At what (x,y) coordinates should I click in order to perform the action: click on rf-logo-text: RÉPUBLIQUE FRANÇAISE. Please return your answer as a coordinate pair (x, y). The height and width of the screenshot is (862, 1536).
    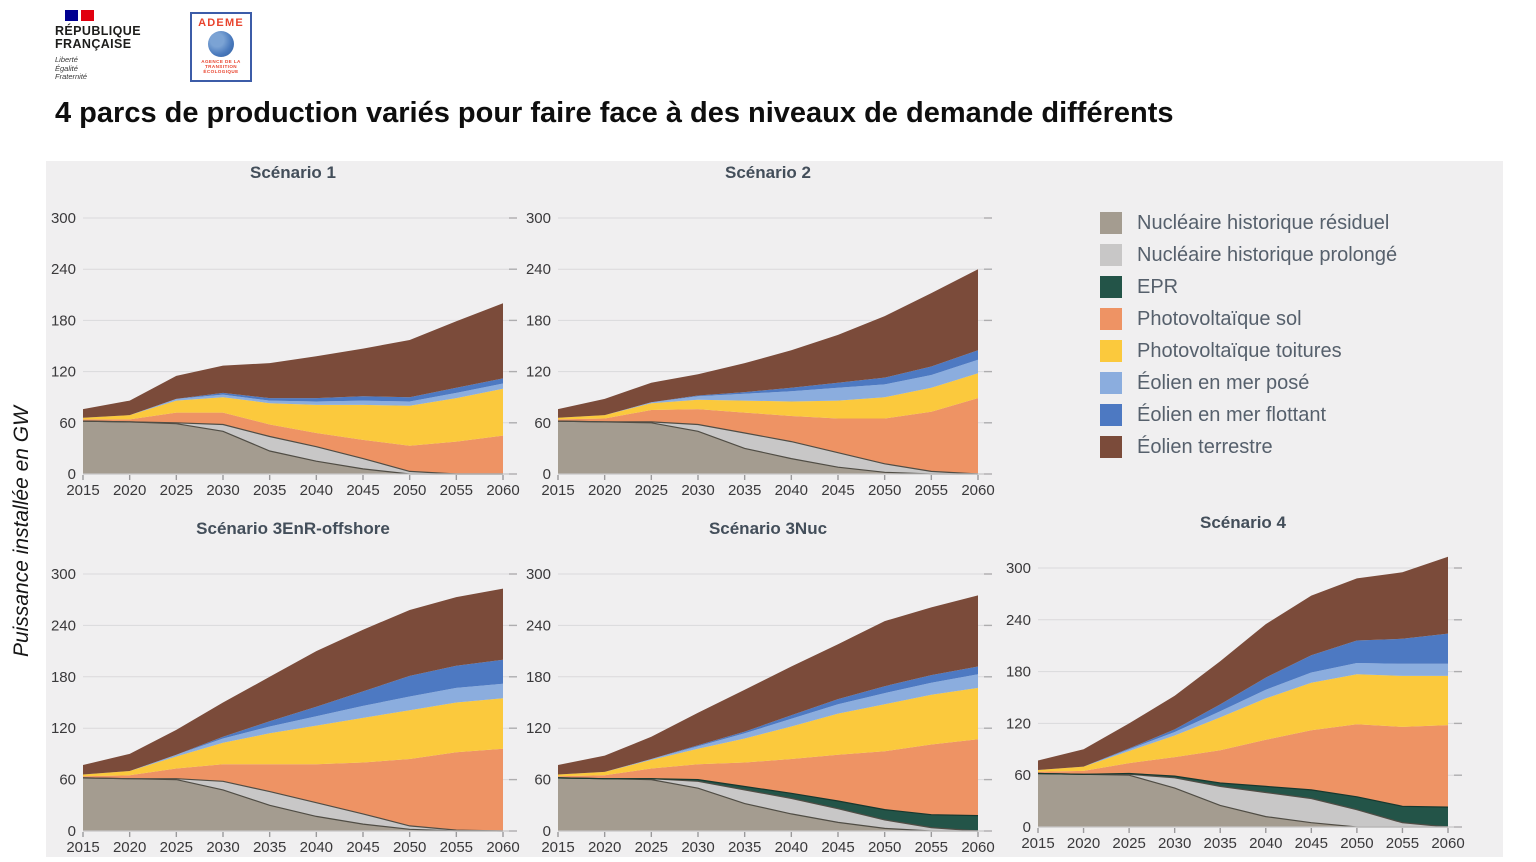
    Looking at the image, I should click on (98, 37).